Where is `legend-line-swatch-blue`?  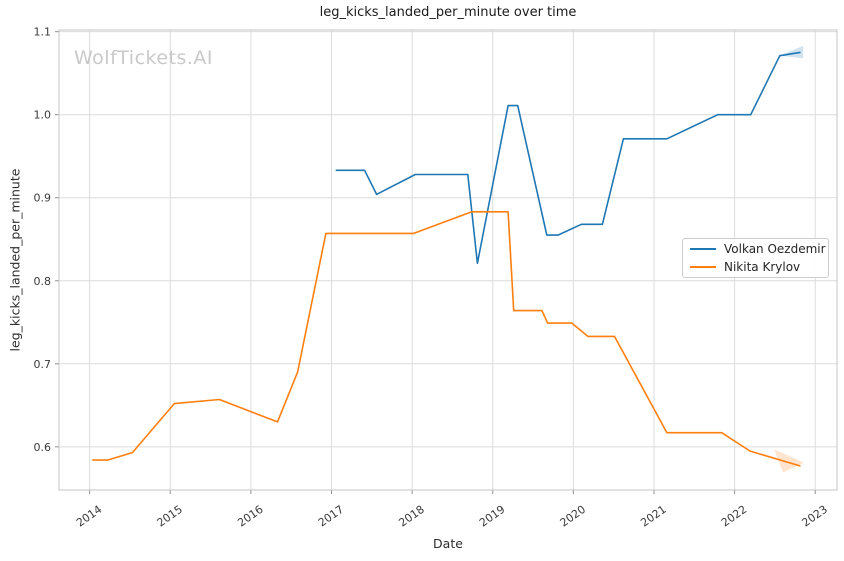 legend-line-swatch-blue is located at coordinates (703, 248).